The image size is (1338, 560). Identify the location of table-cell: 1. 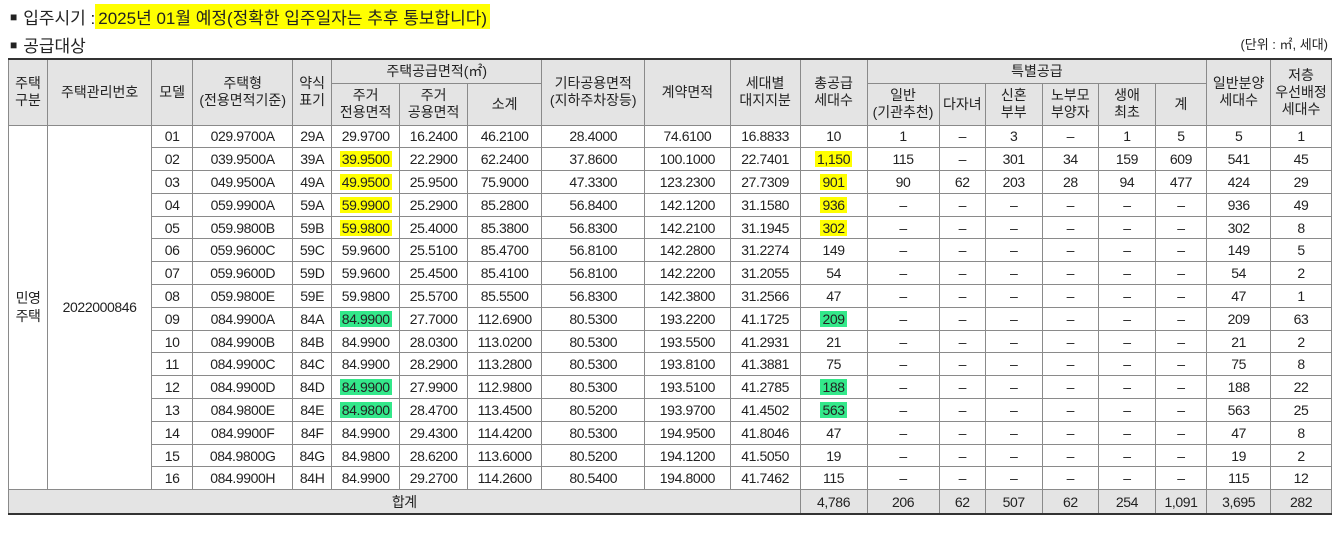
(1301, 296).